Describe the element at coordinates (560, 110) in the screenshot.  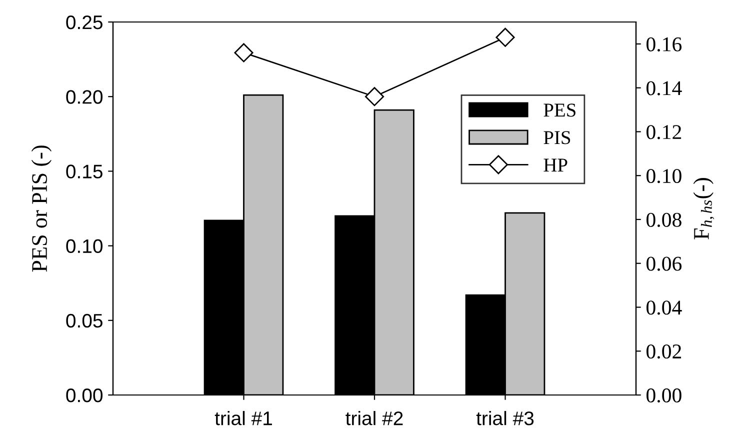
I see `legend-label: PES` at that location.